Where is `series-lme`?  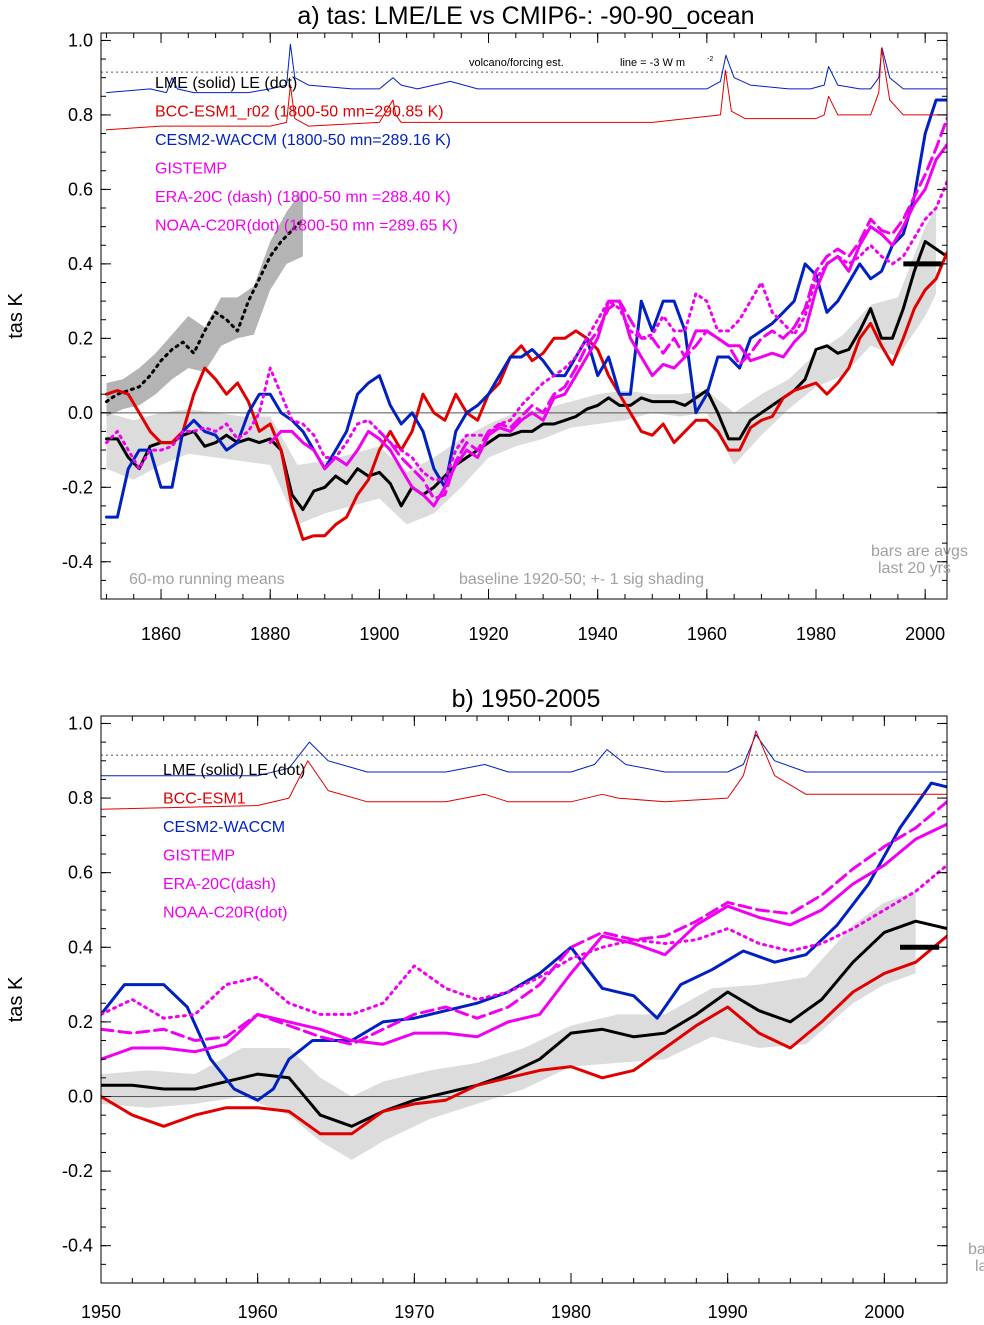
series-lme is located at coordinates (524, 1023).